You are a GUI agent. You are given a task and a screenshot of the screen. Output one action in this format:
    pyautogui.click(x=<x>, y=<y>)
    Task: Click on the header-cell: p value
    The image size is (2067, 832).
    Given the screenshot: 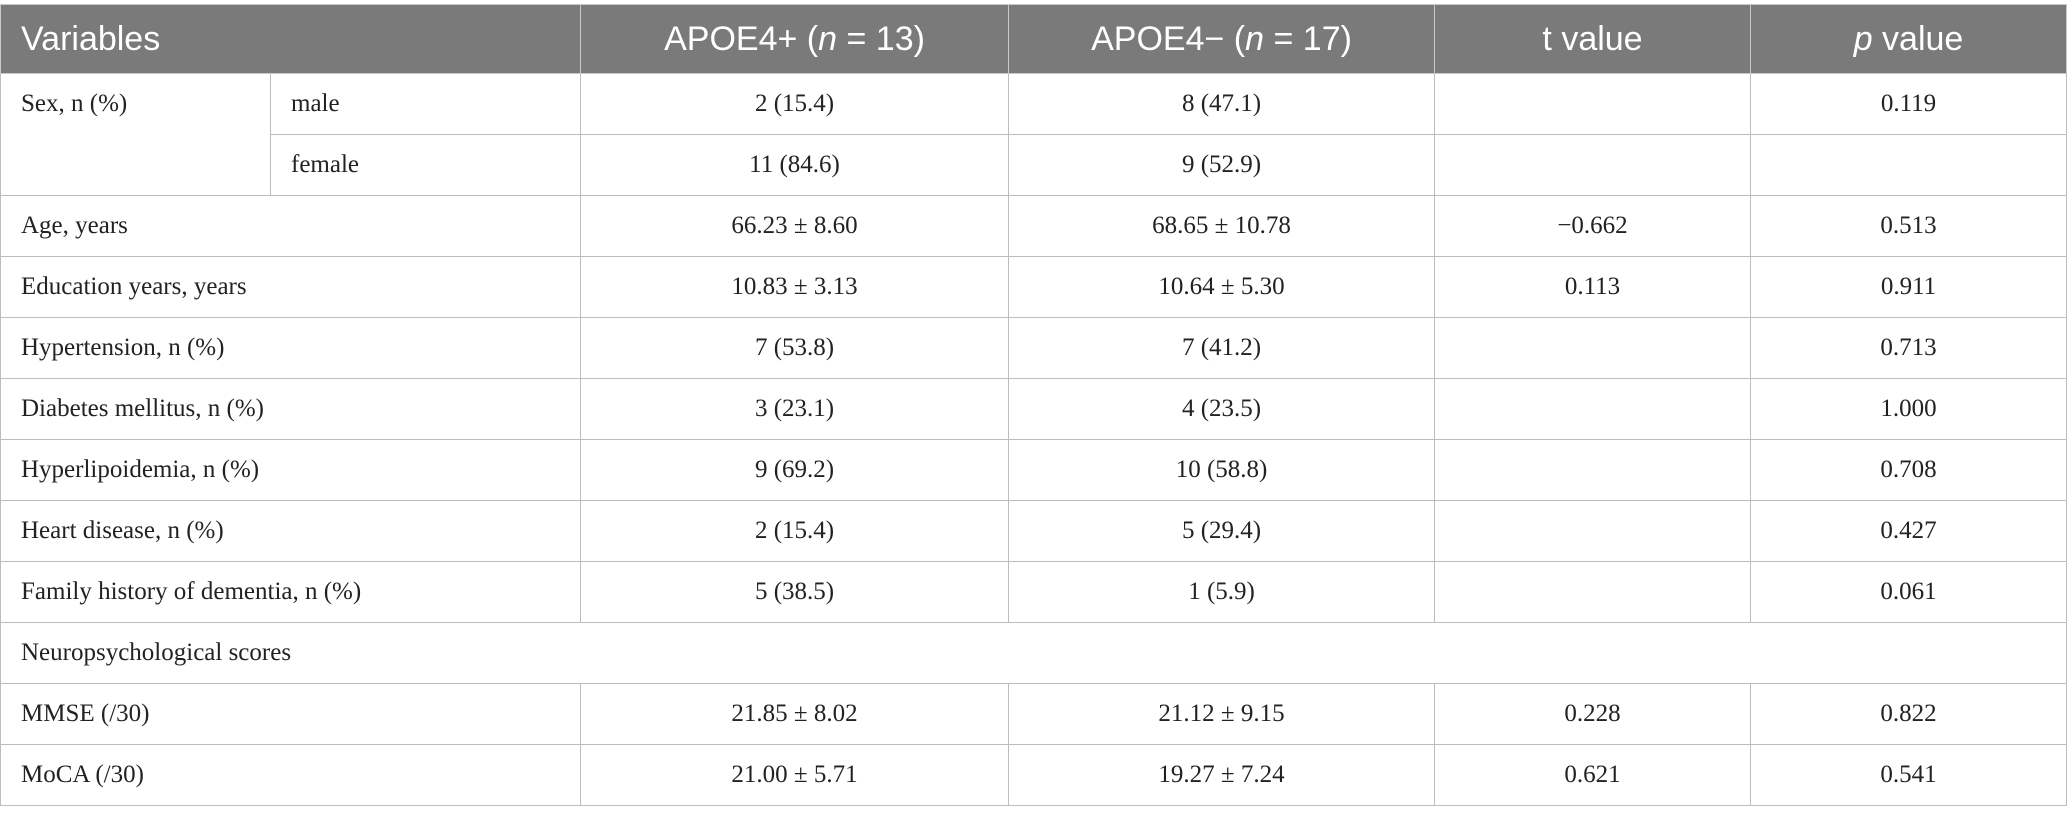 What is the action you would take?
    pyautogui.click(x=1908, y=39)
    